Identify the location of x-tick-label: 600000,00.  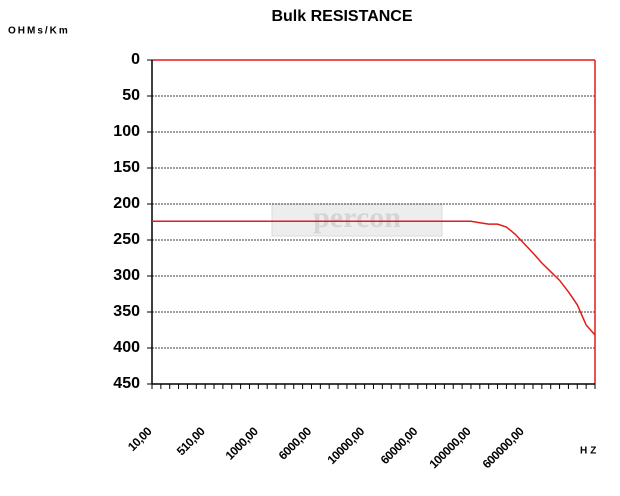
(503, 447).